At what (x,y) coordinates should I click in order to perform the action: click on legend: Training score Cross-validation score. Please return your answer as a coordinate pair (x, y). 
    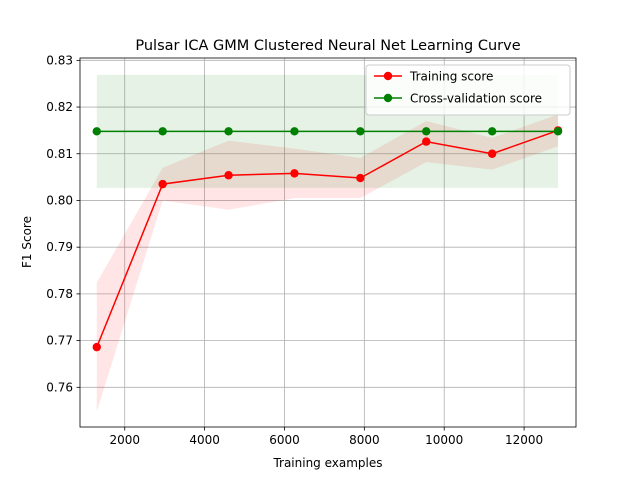
    Looking at the image, I should click on (468, 90).